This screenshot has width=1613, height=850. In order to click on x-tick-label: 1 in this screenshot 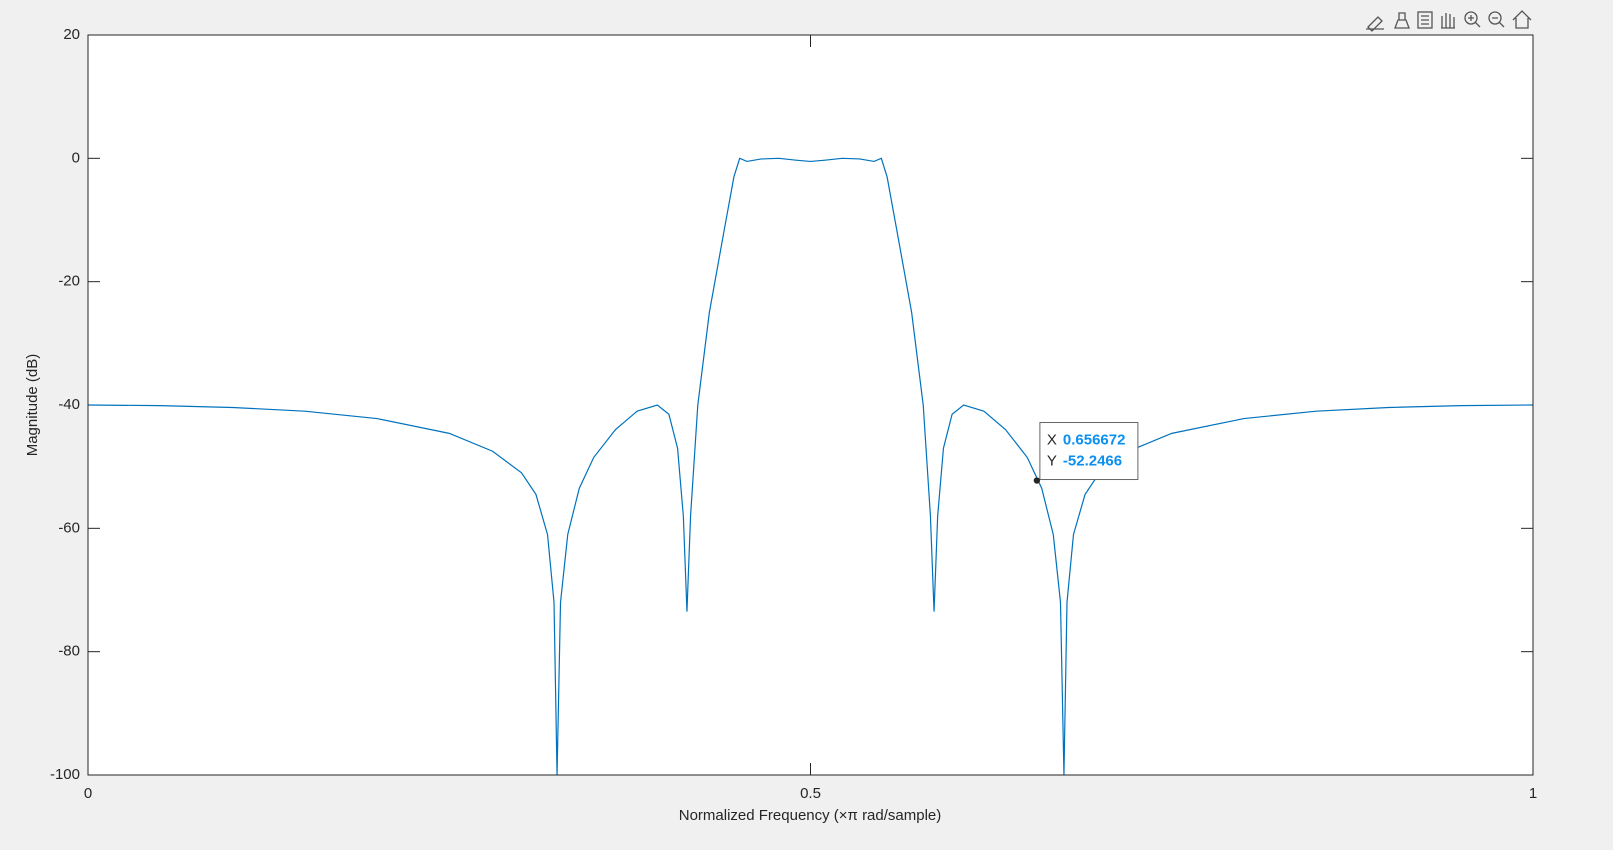, I will do `click(1533, 793)`.